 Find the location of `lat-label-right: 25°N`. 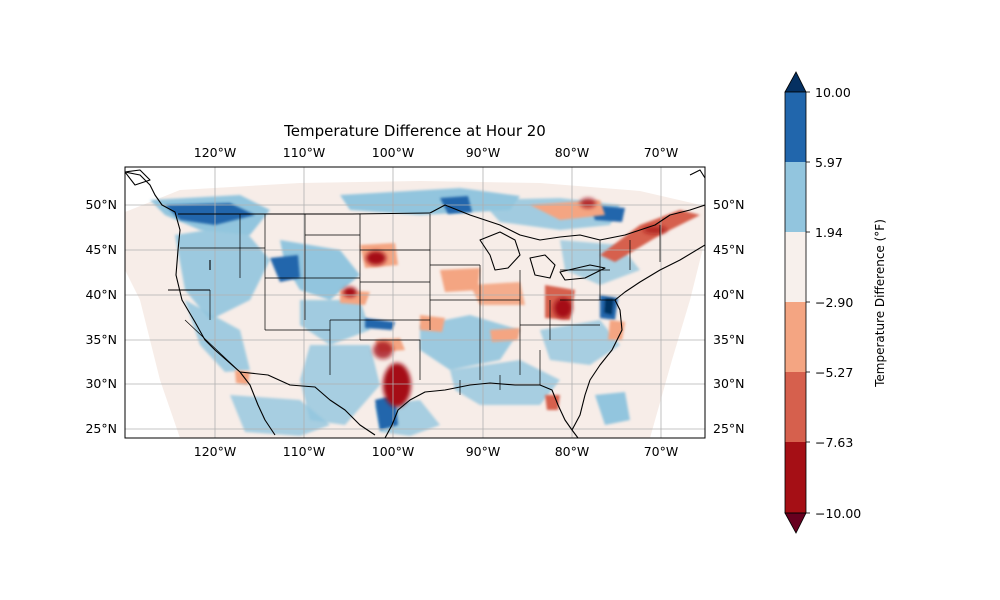

lat-label-right: 25°N is located at coordinates (729, 428).